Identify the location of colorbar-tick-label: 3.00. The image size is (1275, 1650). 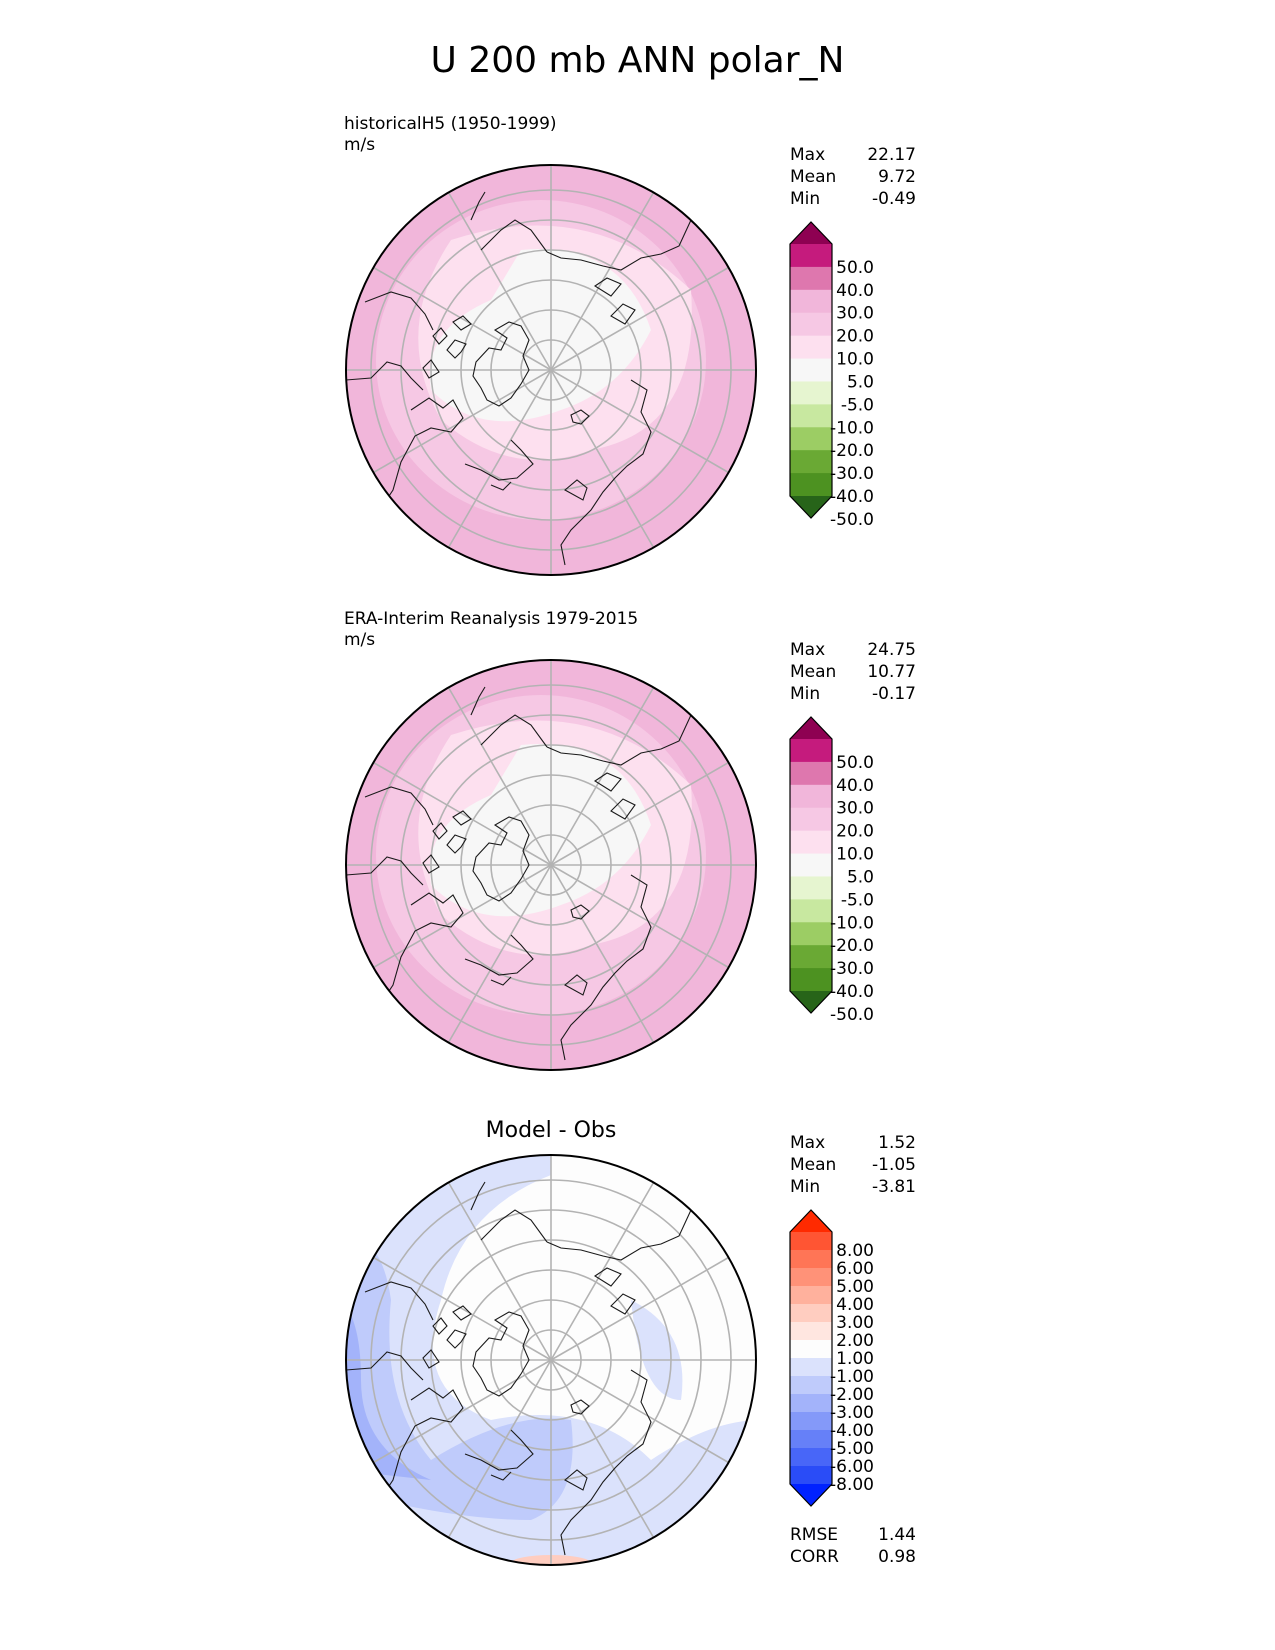
(855, 1323).